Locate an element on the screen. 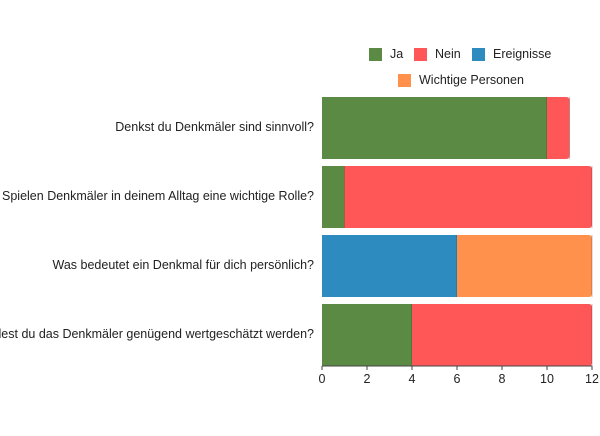 This screenshot has height=436, width=600. x-tick-label: 6 is located at coordinates (457, 379).